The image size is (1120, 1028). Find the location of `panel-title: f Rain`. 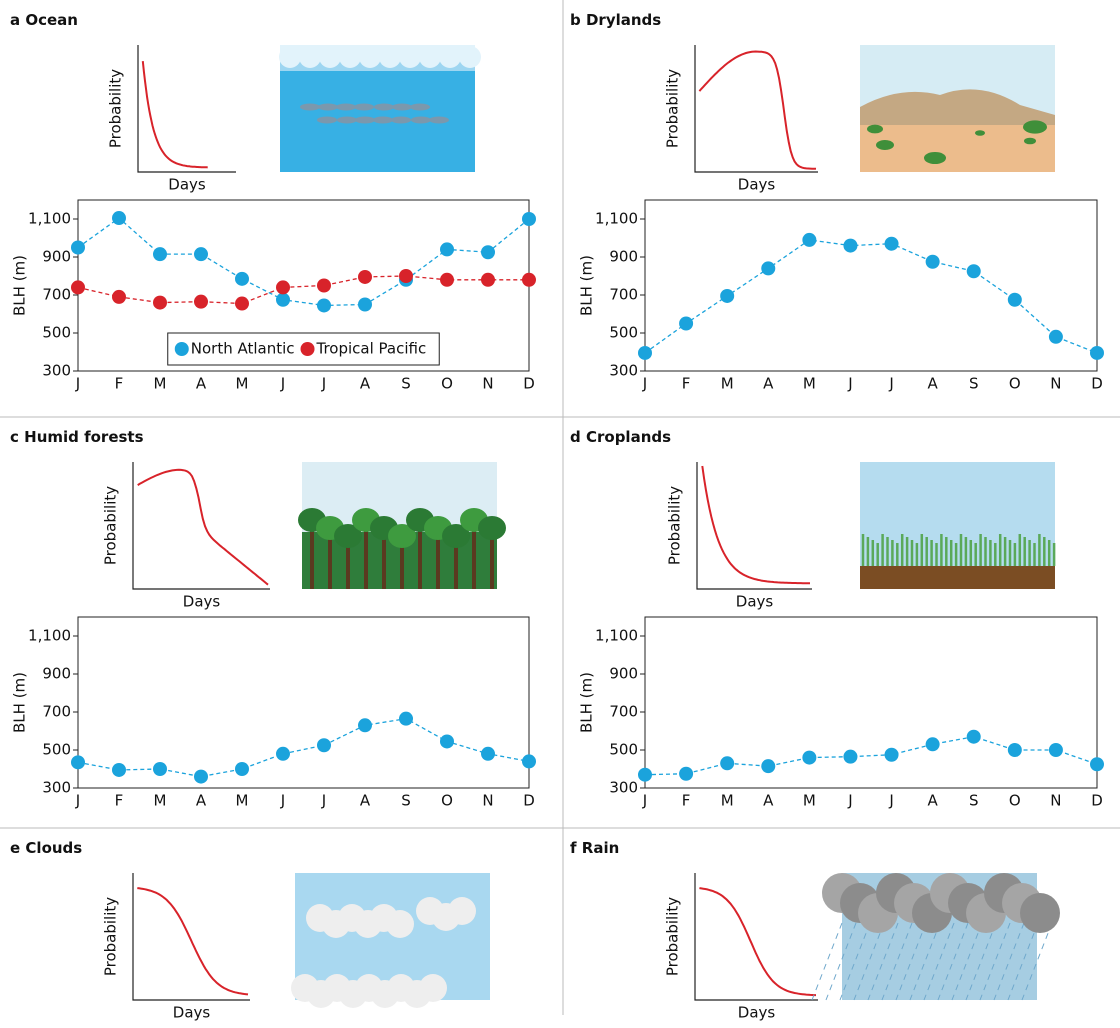

panel-title: f Rain is located at coordinates (594, 848).